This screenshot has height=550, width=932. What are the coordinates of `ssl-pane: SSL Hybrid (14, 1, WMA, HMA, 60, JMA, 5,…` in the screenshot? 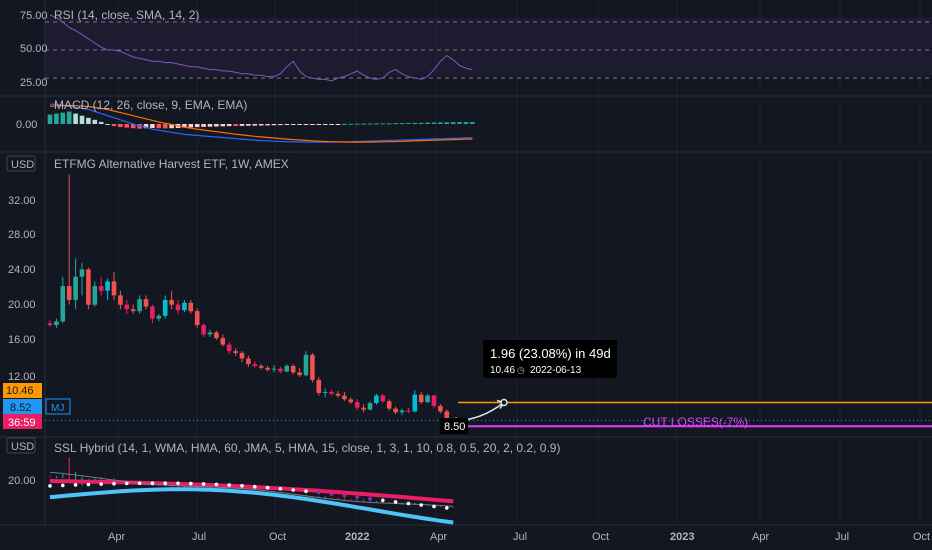 It's located at (304, 483).